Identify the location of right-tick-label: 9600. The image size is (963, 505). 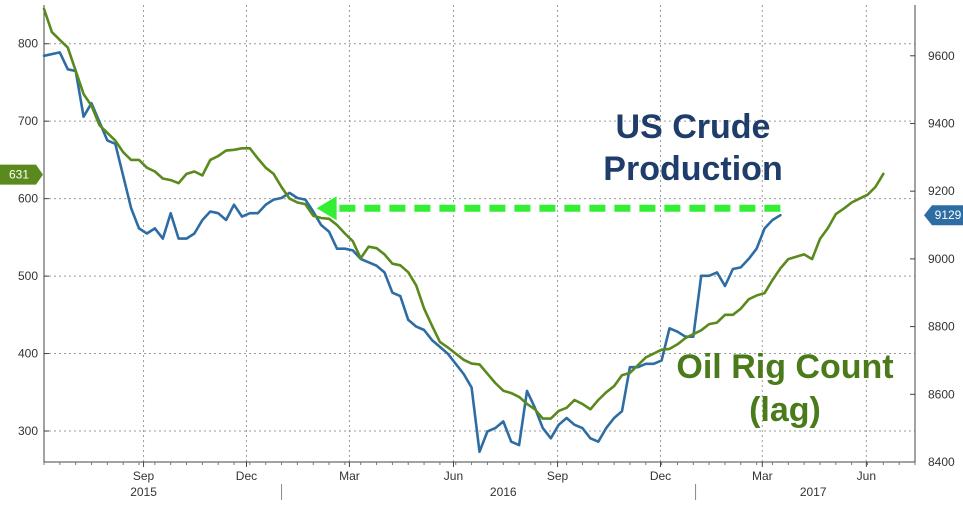
(941, 56).